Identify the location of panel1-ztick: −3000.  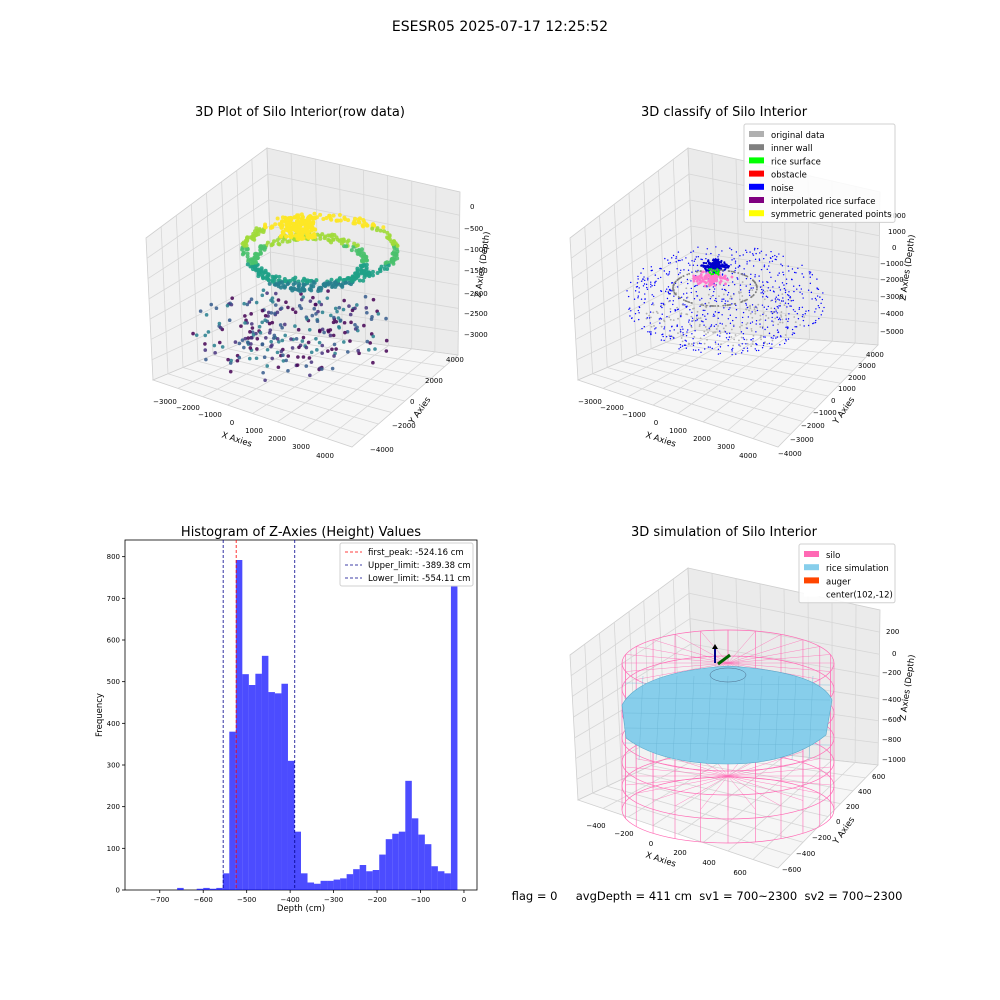
(476, 335).